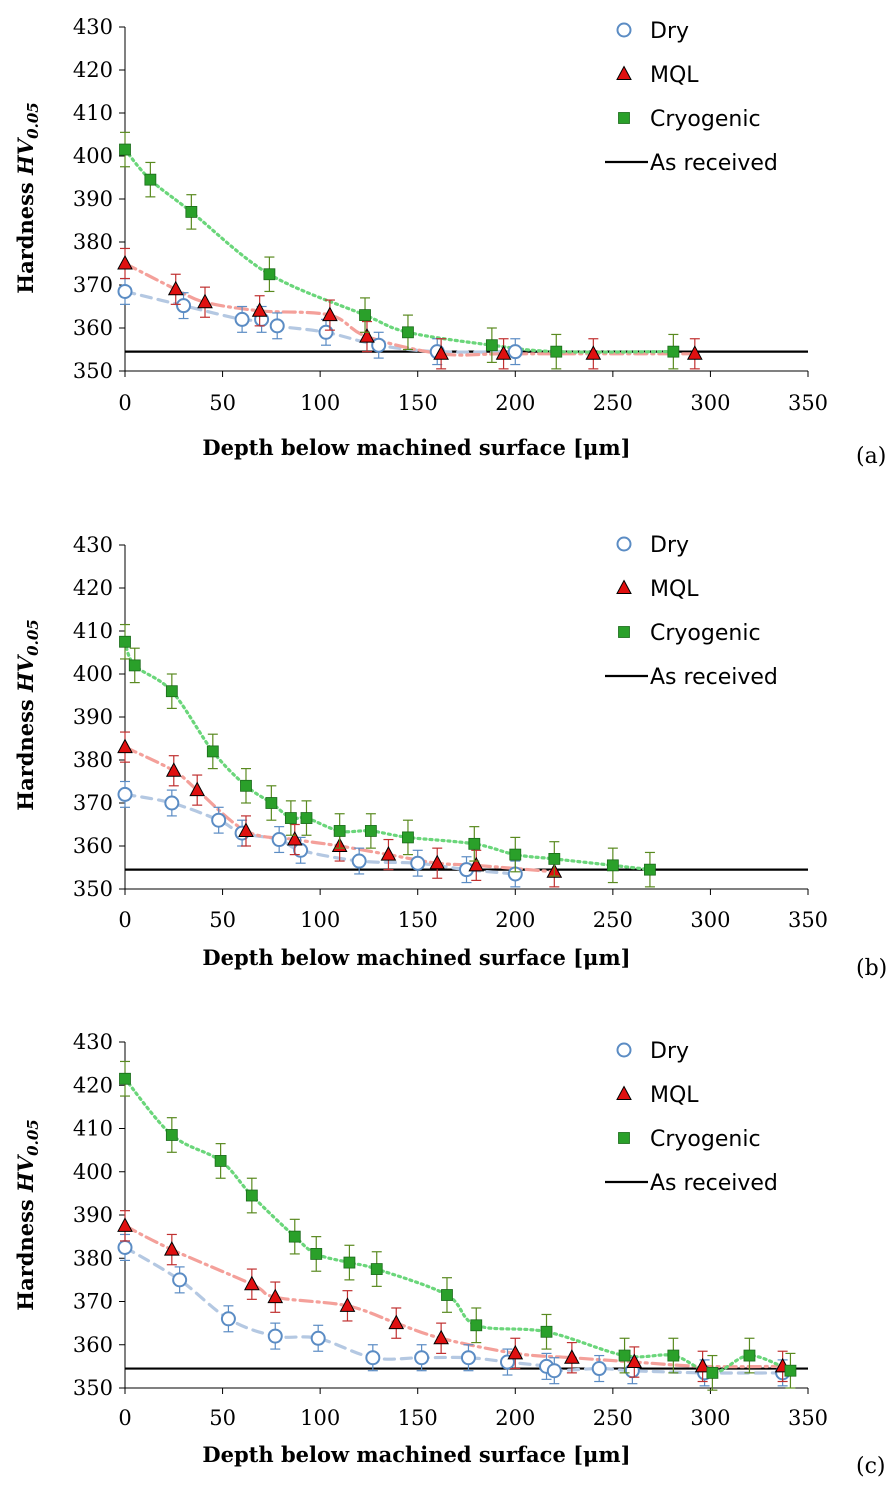  Describe the element at coordinates (808, 920) in the screenshot. I see `x-tick-label: 350` at that location.